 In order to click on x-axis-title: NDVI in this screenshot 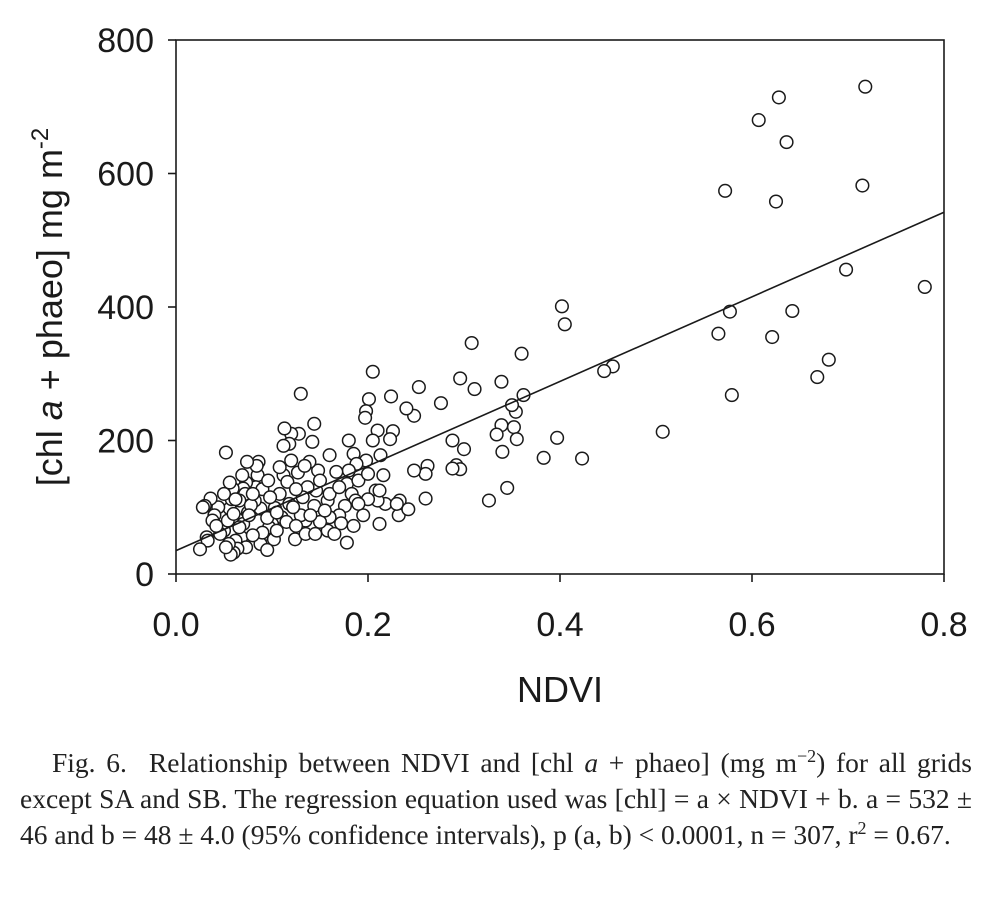, I will do `click(560, 689)`.